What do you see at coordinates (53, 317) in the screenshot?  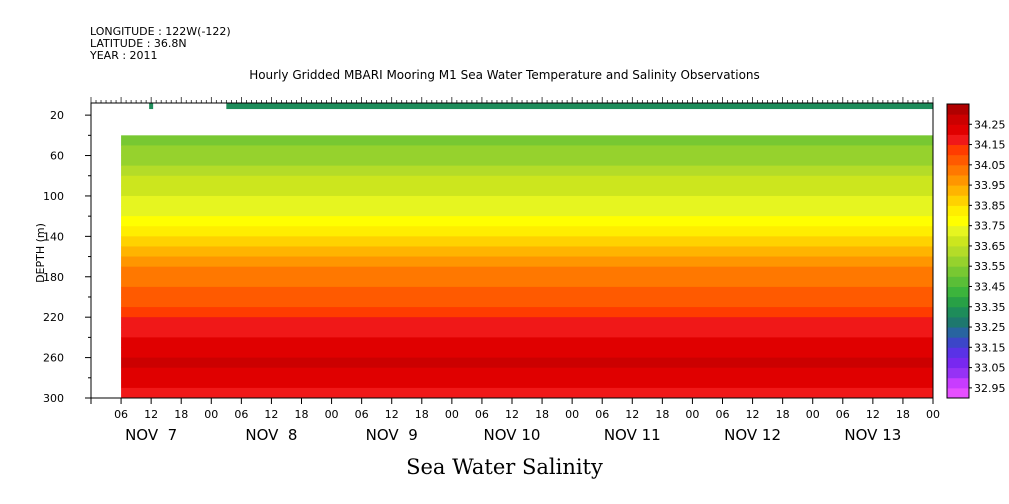 I see `y-tick-label: 220` at bounding box center [53, 317].